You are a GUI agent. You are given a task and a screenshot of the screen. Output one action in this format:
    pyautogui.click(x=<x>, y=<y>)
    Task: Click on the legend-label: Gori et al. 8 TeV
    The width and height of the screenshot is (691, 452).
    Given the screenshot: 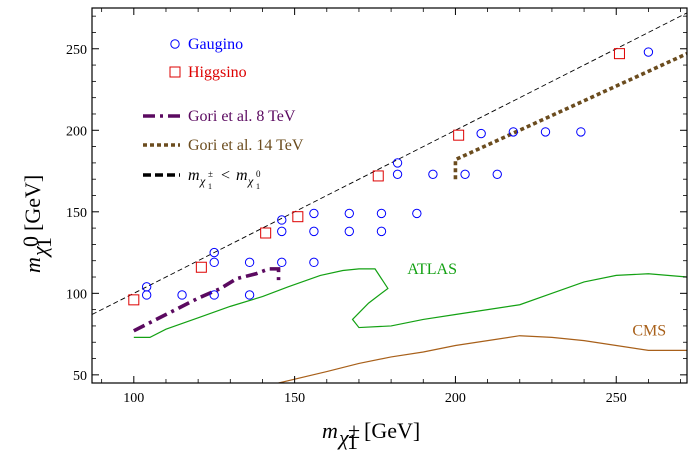 What is the action you would take?
    pyautogui.click(x=242, y=116)
    